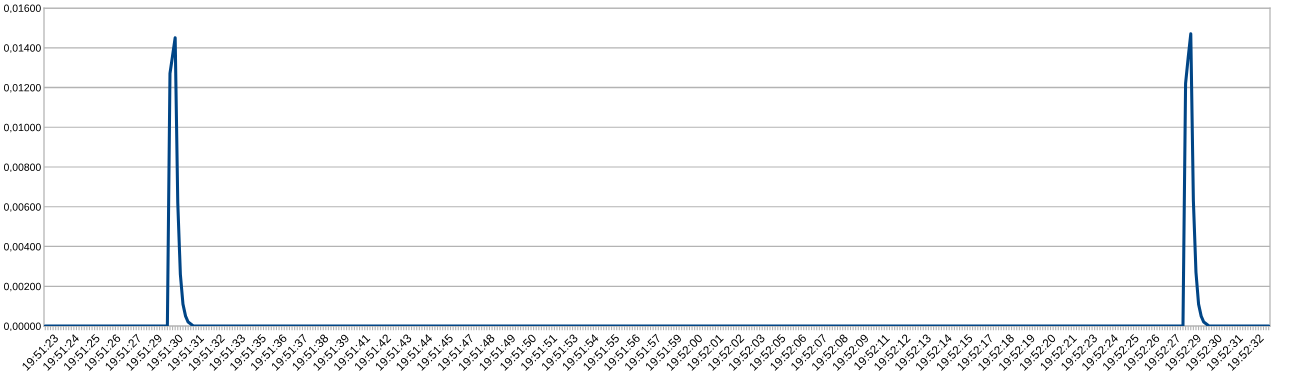 The image size is (1295, 386). Describe the element at coordinates (22, 88) in the screenshot. I see `y-tick-label: 0,01200` at that location.